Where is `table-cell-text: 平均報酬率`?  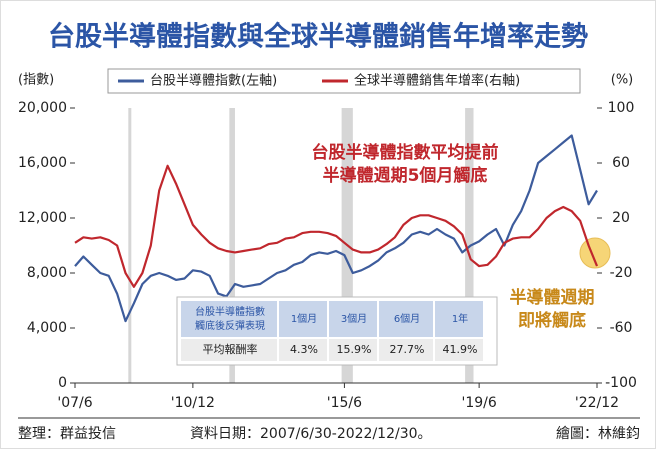 table-cell-text: 平均報酬率 is located at coordinates (230, 349).